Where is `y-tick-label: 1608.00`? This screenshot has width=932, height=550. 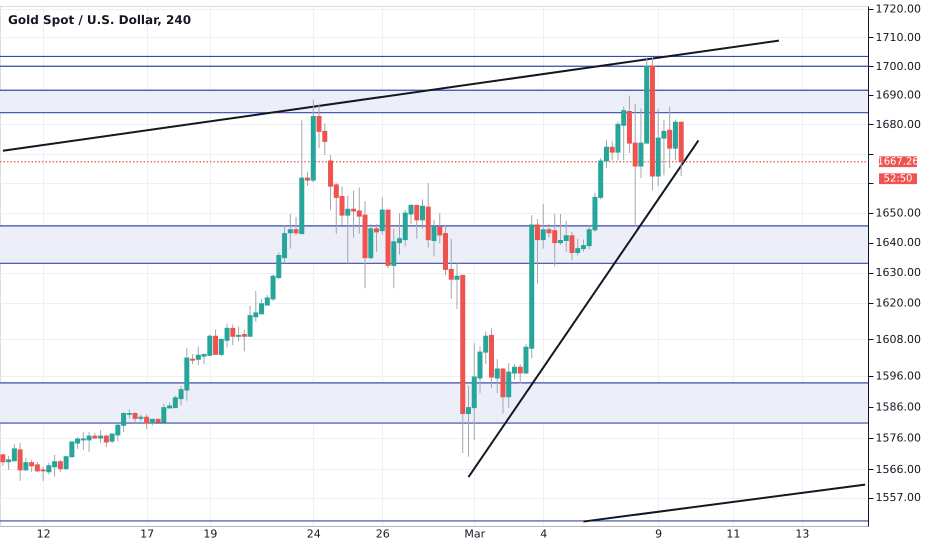 y-tick-label: 1608.00 is located at coordinates (898, 339).